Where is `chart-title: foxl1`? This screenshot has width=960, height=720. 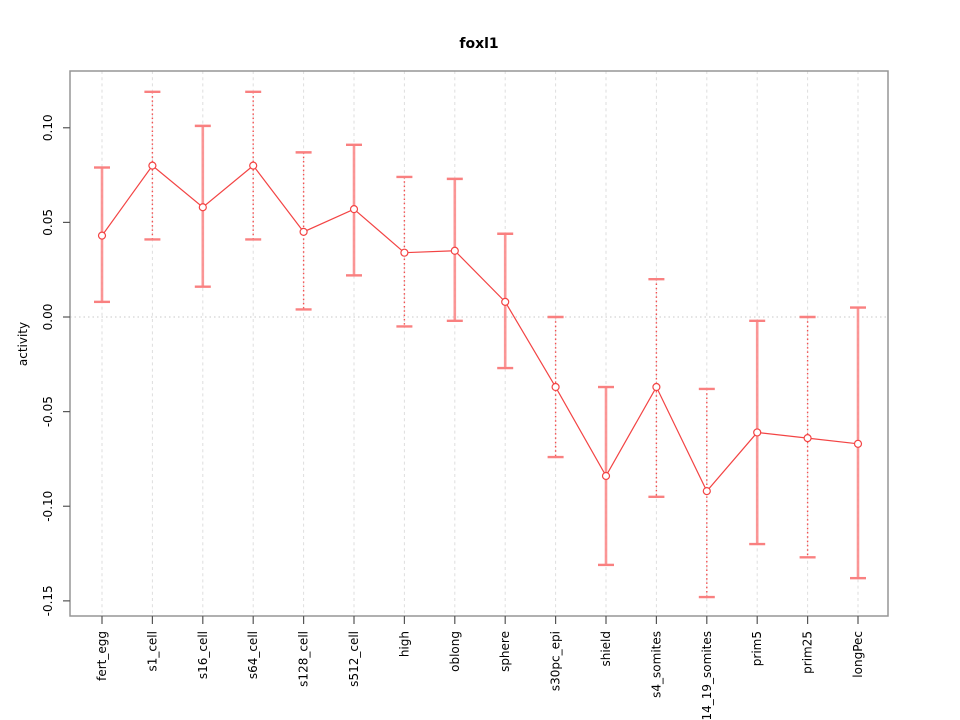 chart-title: foxl1 is located at coordinates (478, 44).